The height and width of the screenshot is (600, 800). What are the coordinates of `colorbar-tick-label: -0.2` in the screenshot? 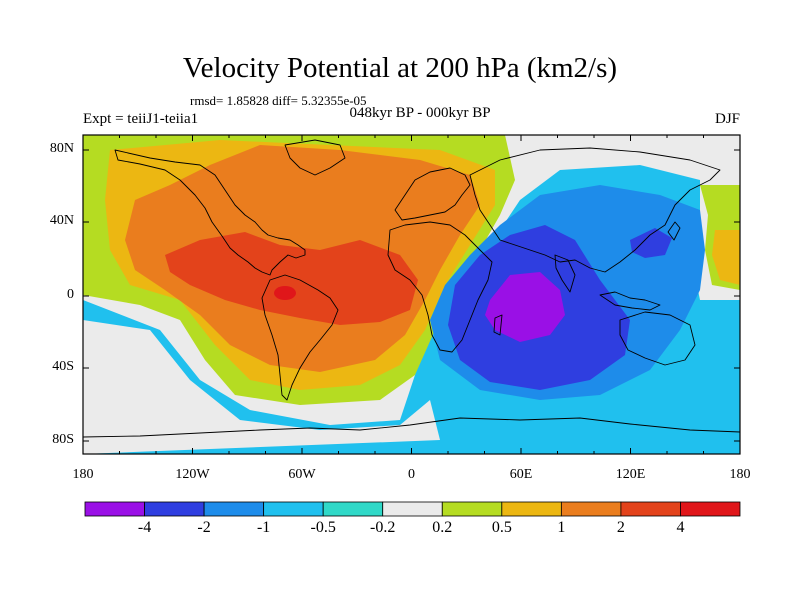 It's located at (383, 527).